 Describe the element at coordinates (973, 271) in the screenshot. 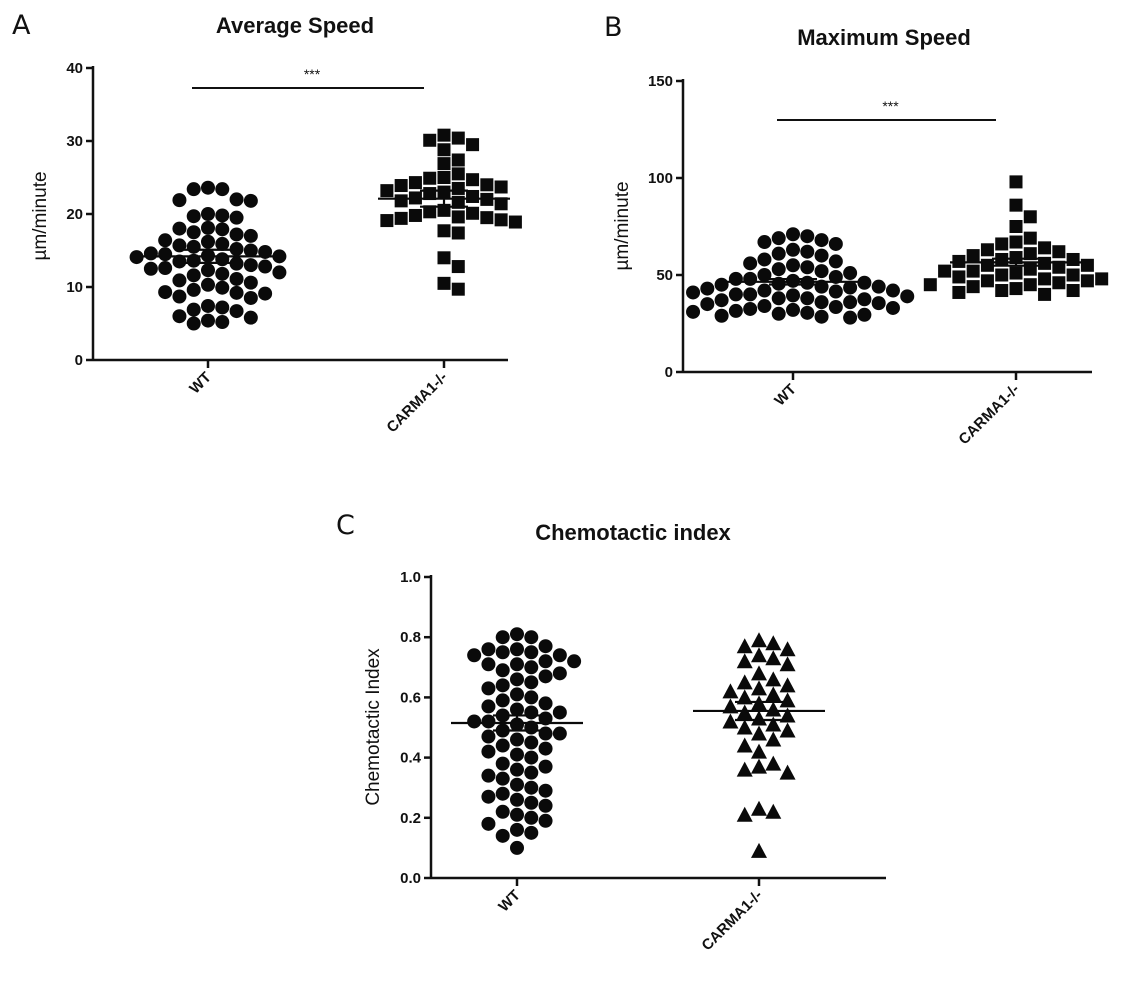

I see `data-point-carma1--21` at that location.